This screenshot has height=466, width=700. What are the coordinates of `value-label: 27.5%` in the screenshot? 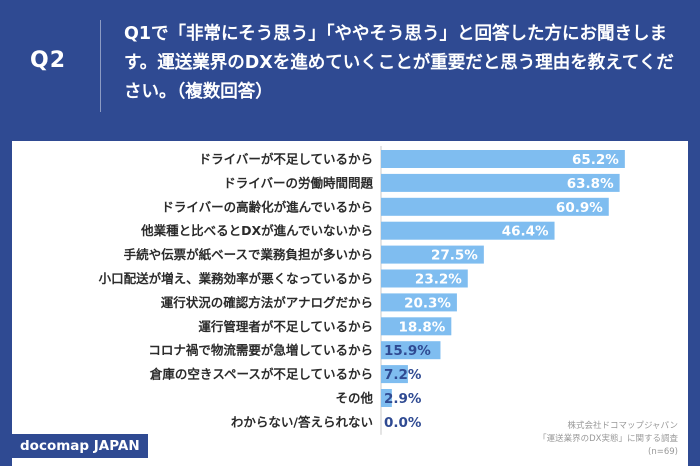 It's located at (454, 256).